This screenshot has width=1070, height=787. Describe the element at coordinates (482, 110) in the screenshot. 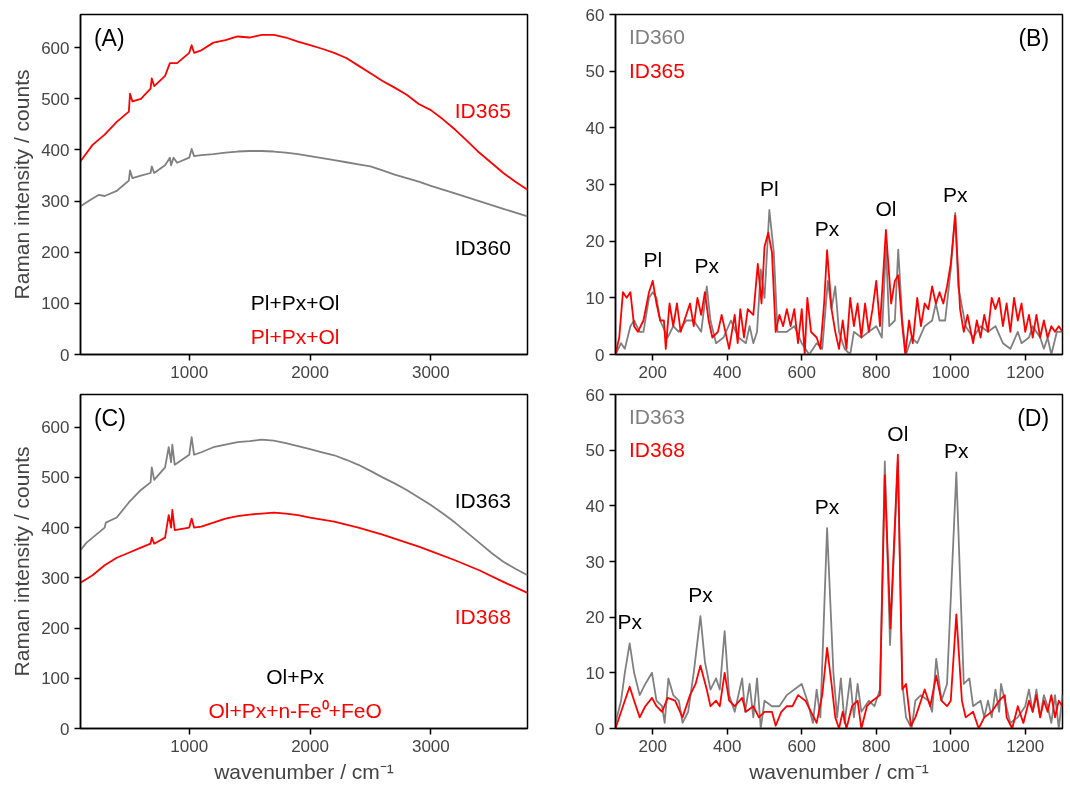

I see `series-label: ID365` at that location.